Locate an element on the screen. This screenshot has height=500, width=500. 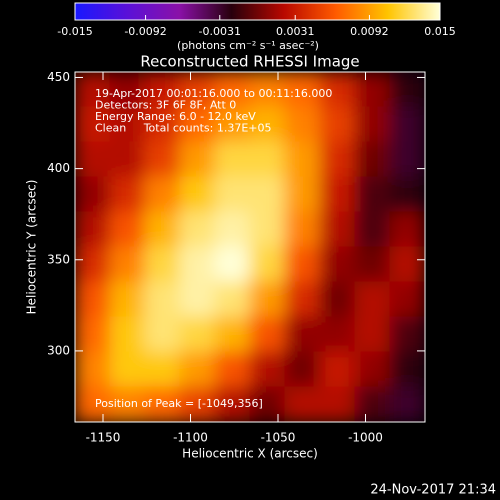
y-tick-label: 450 is located at coordinates (58, 77).